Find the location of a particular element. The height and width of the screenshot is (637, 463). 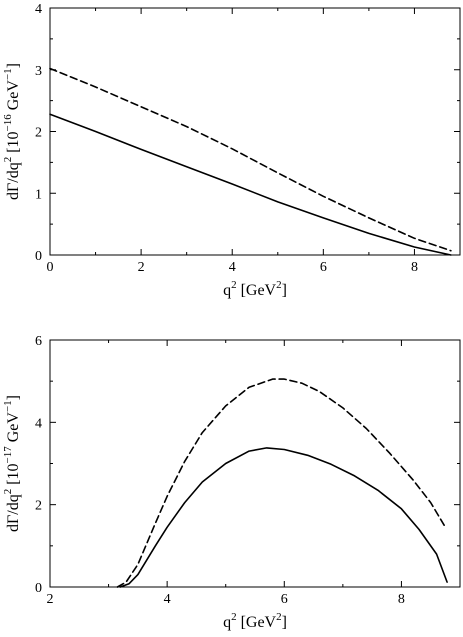

x-tick-label: 0 is located at coordinates (50, 267).